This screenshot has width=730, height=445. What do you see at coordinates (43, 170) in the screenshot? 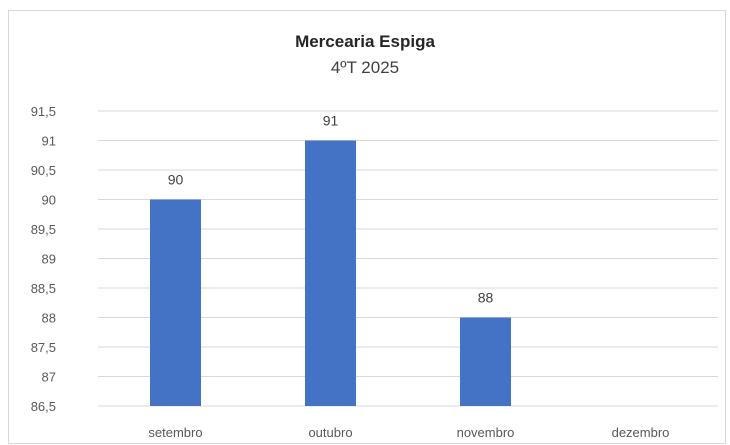
I see `y-tick-label: 90,5` at bounding box center [43, 170].